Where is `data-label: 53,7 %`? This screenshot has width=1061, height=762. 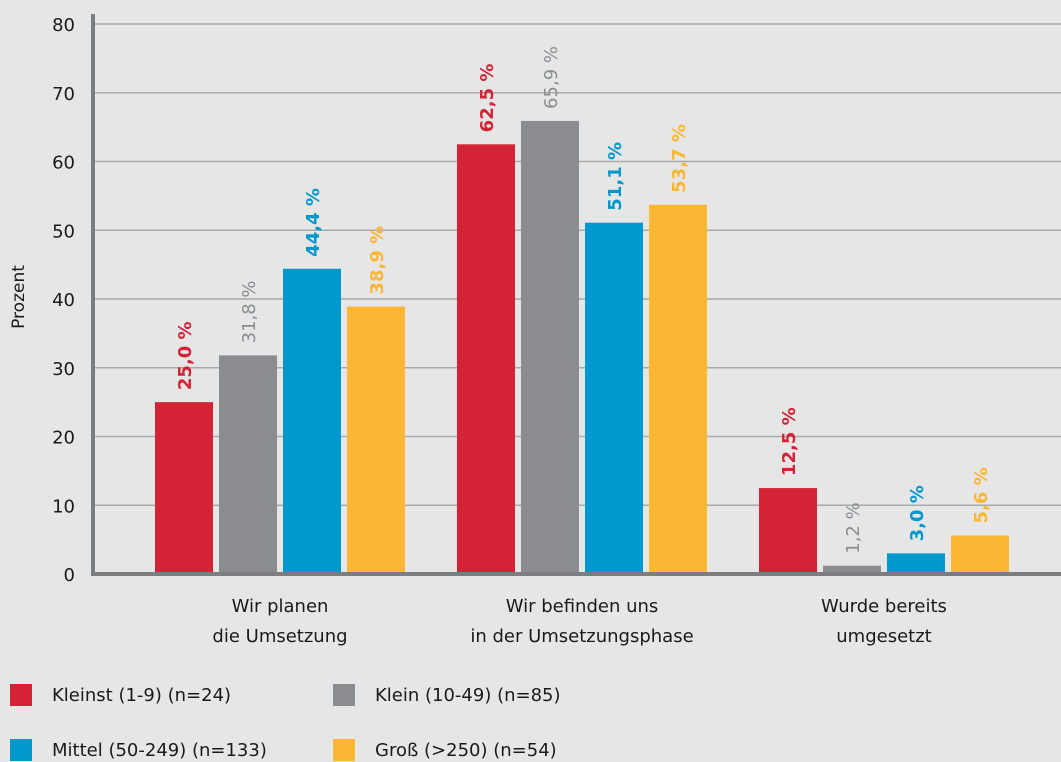
data-label: 53,7 % is located at coordinates (679, 158).